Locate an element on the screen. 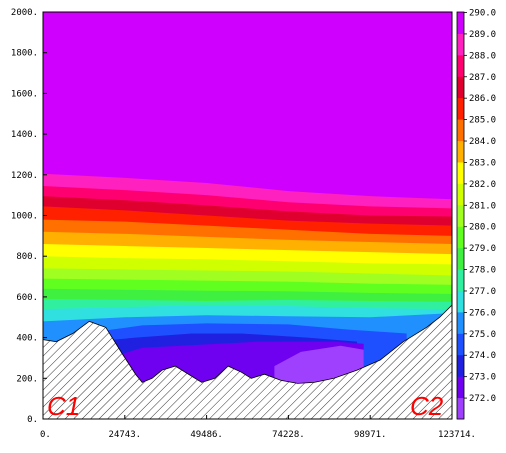 Image resolution: width=506 pixels, height=453 pixels. colorbar-label: 282.0 is located at coordinates (482, 185).